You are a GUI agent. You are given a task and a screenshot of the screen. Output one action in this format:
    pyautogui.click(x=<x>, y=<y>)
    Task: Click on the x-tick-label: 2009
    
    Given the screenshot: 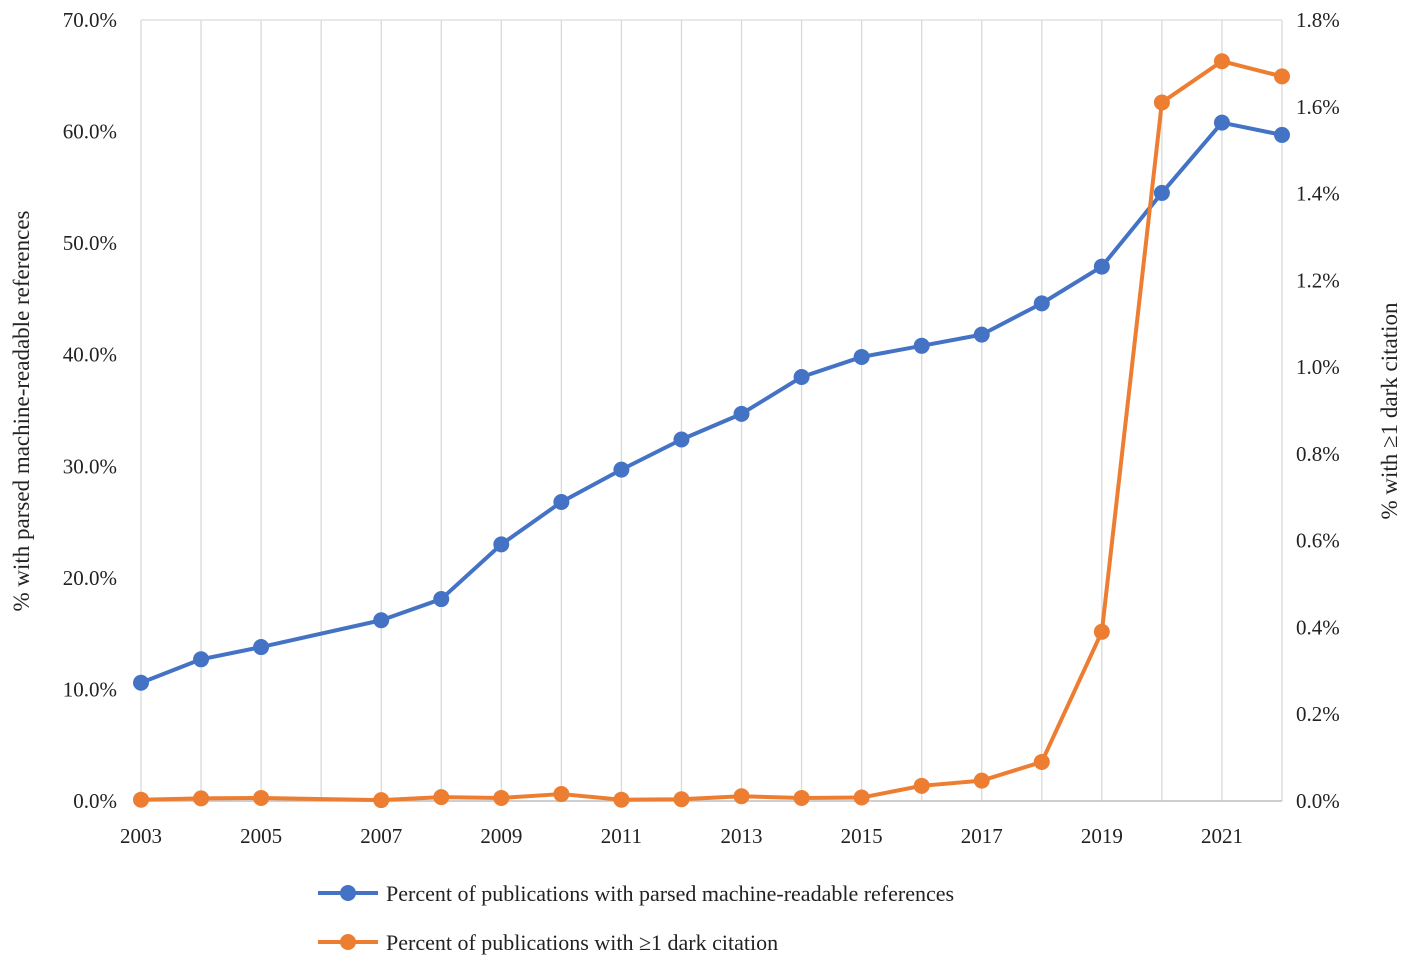 What is the action you would take?
    pyautogui.click(x=501, y=836)
    